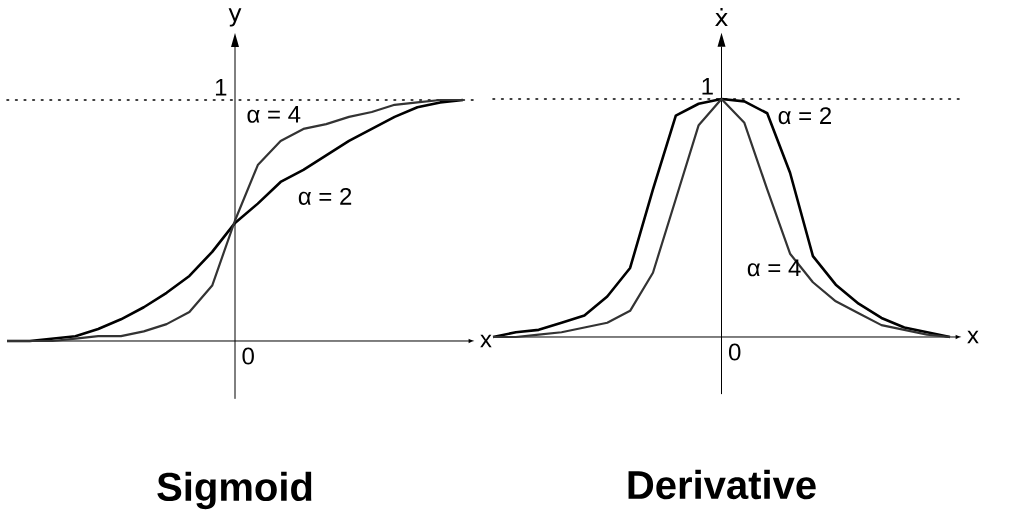 The width and height of the screenshot is (1009, 515). I want to click on y-axis-title: y, so click(235, 17).